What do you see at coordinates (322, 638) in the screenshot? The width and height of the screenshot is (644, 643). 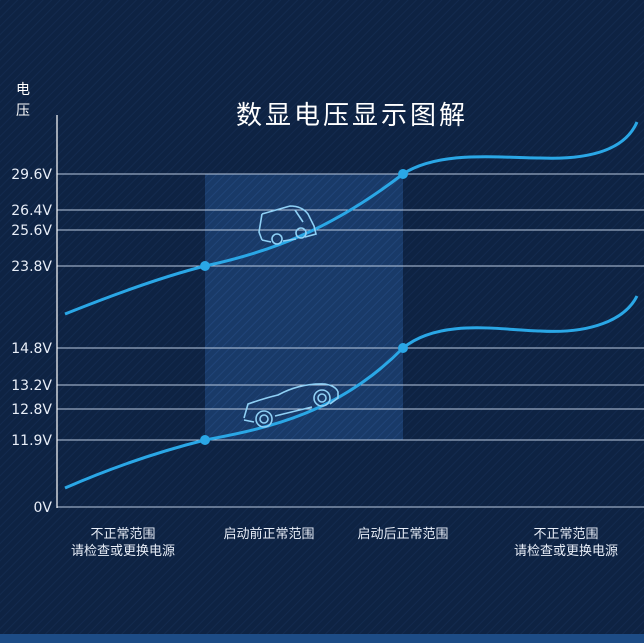 I see `bottom-strip` at bounding box center [322, 638].